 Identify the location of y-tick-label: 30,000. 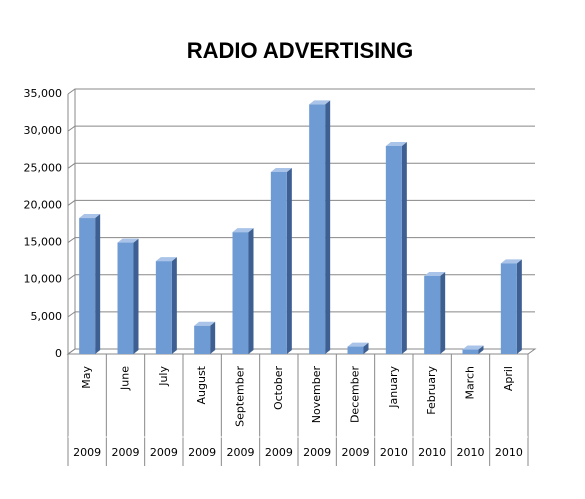
(43, 130).